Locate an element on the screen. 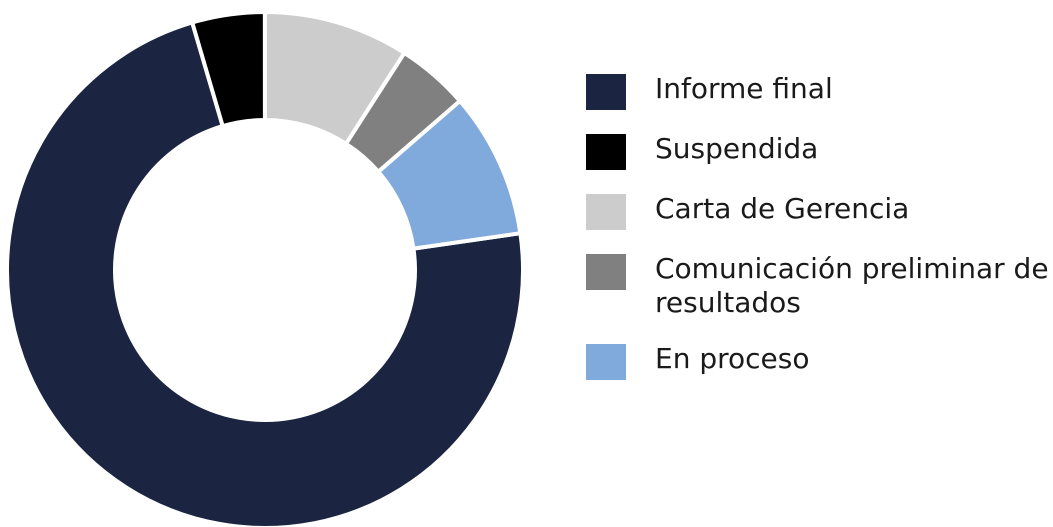 Image resolution: width=1053 pixels, height=527 pixels. legend-item: Informe final is located at coordinates (819, 91).